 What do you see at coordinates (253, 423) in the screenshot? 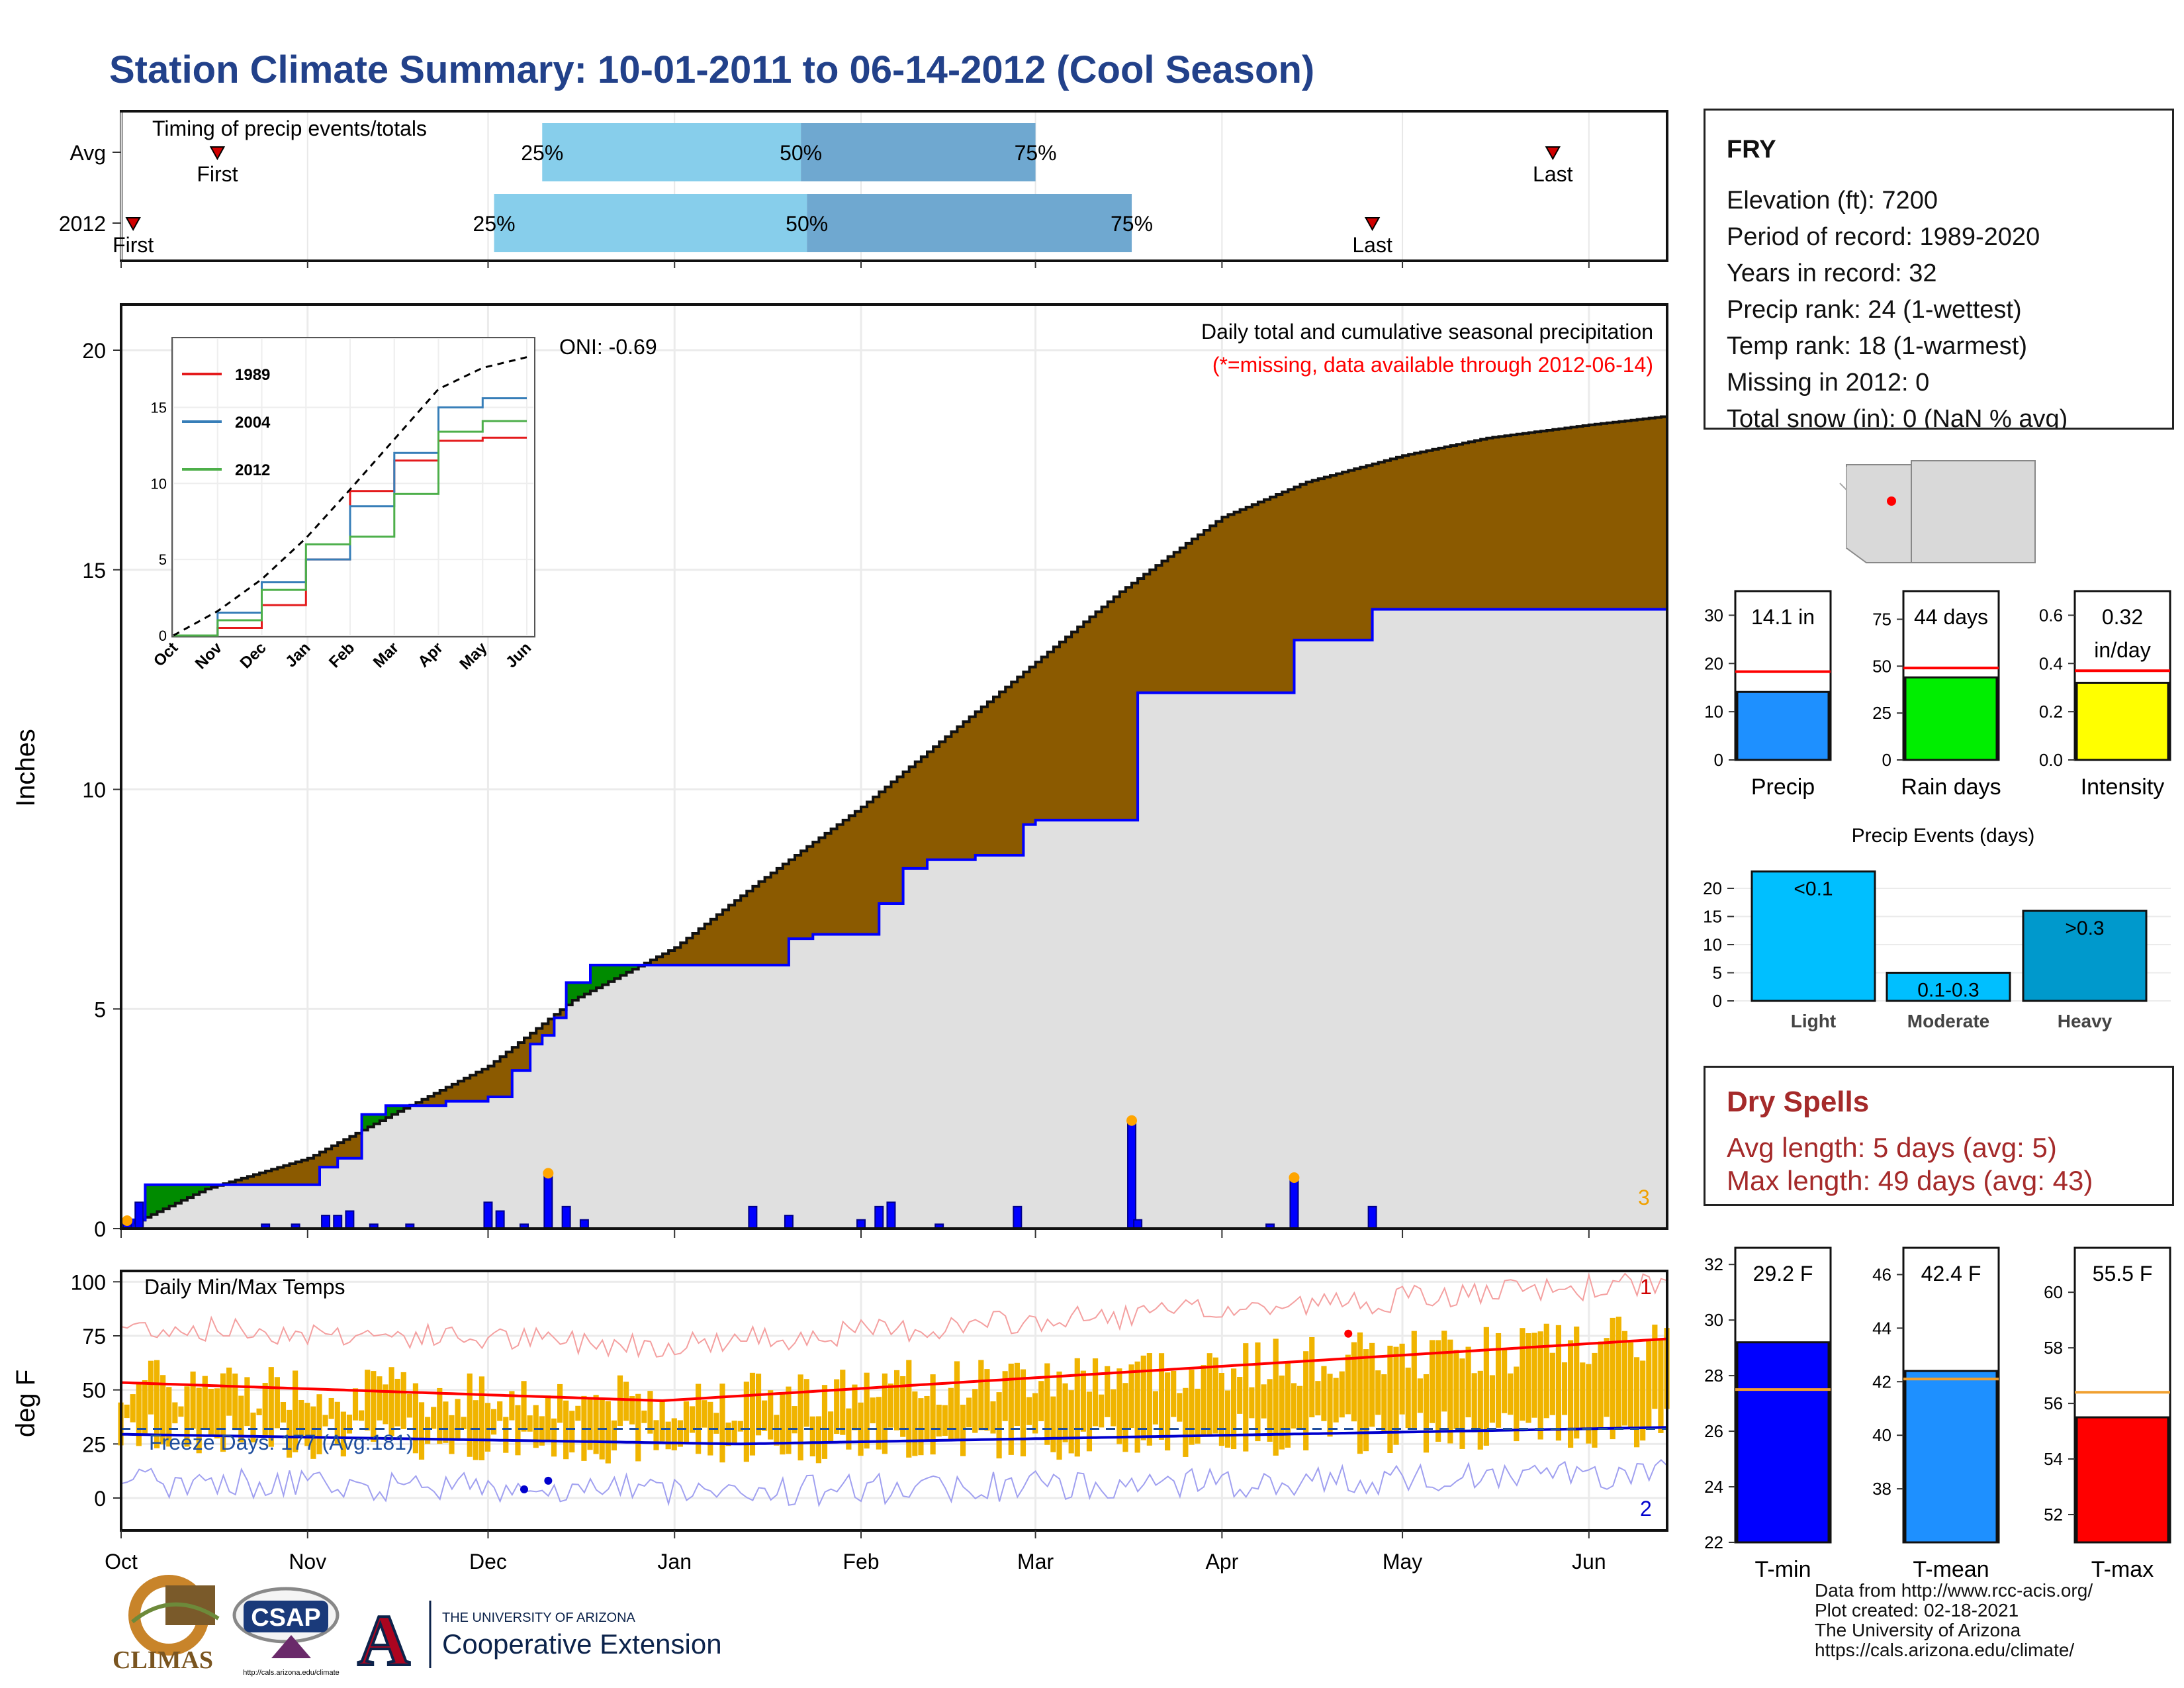
I see `inset-legend-label: 2004` at bounding box center [253, 423].